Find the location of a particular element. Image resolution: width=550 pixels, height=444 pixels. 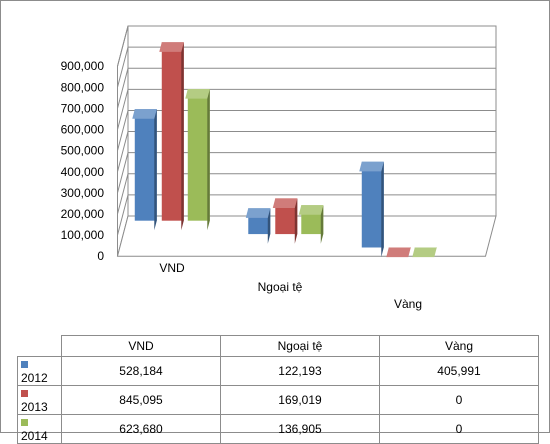

table-row: 2012 528,184 122,193 405,991 is located at coordinates (278, 371).